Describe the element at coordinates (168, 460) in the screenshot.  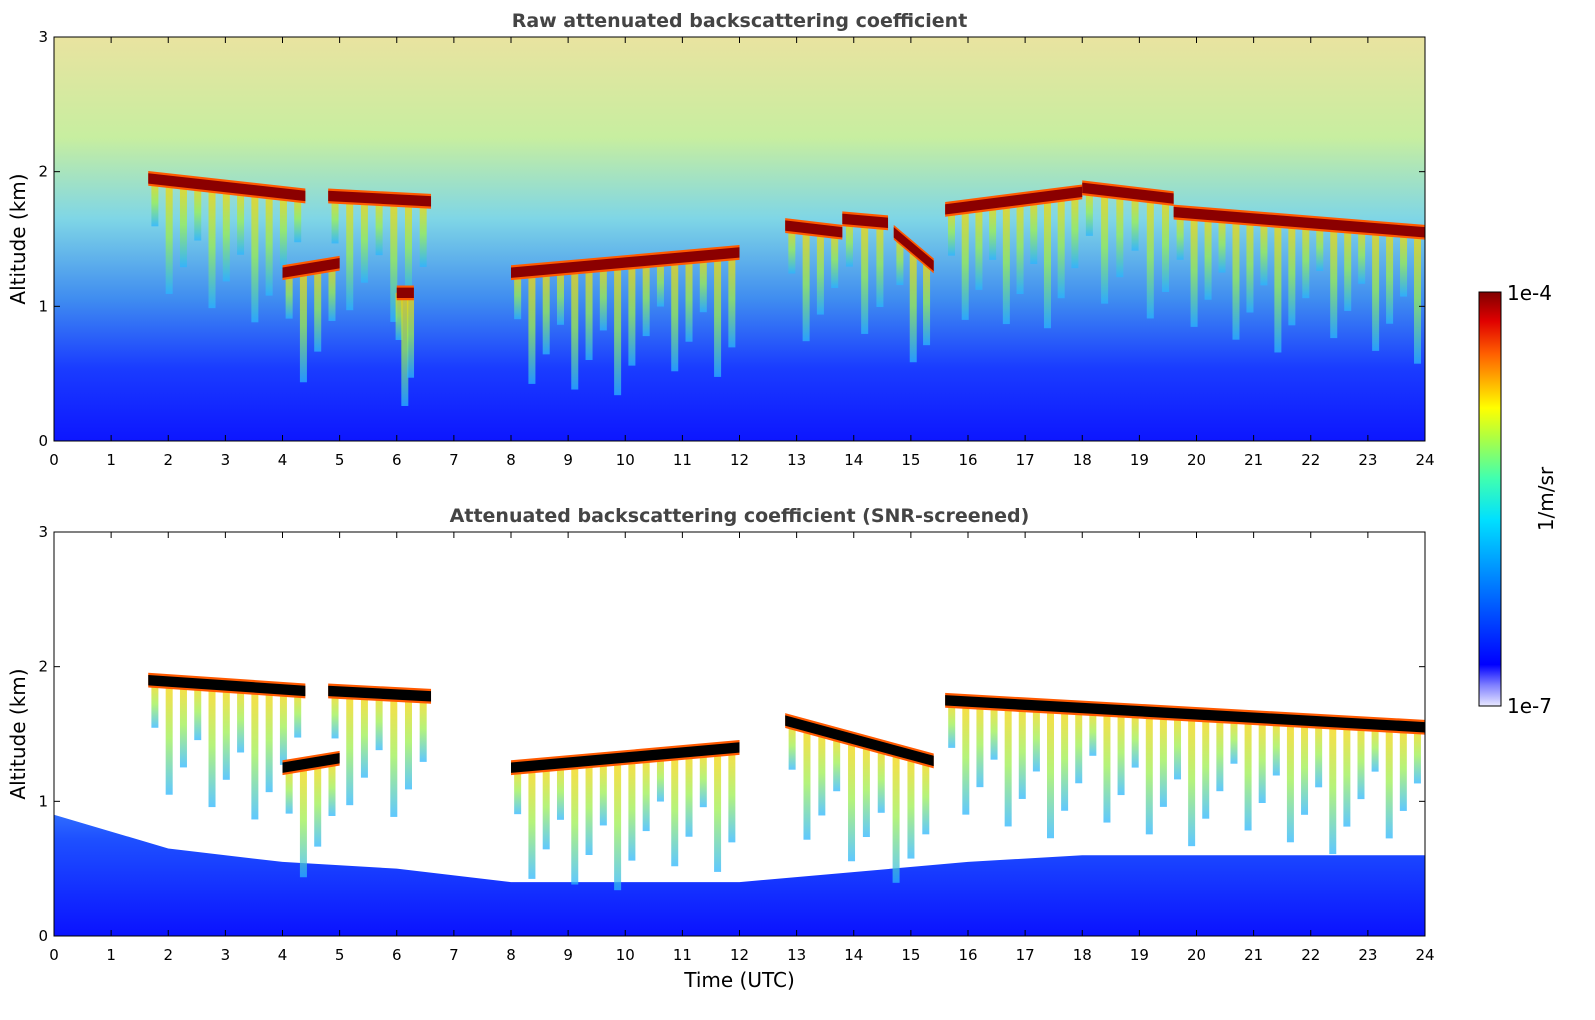
I see `x-tick-label: 2` at that location.